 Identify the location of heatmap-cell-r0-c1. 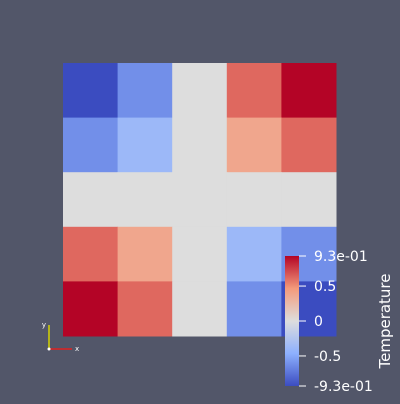
(145, 91).